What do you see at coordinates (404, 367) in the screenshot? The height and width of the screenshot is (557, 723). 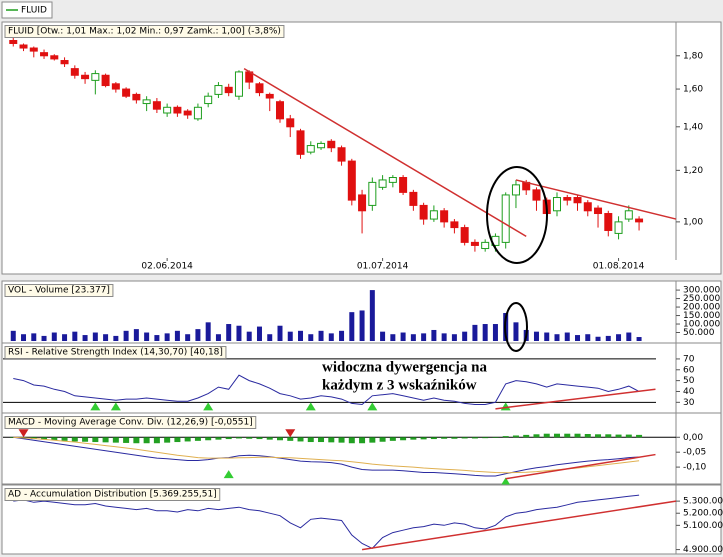 I see `annotation: widoczna dywergencja na` at bounding box center [404, 367].